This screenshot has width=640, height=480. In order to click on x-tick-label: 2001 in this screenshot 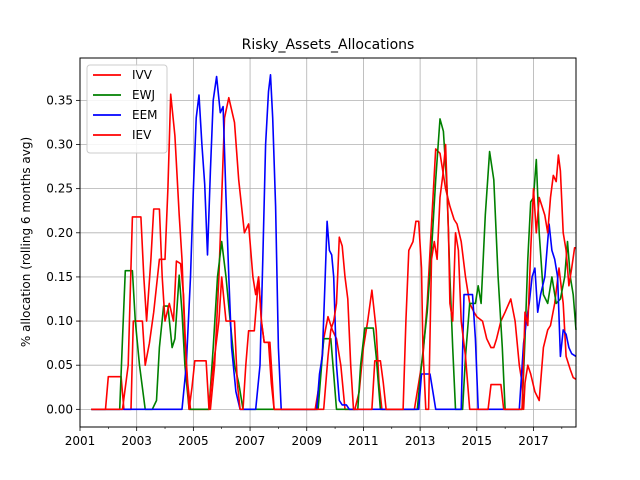, I will do `click(80, 441)`.